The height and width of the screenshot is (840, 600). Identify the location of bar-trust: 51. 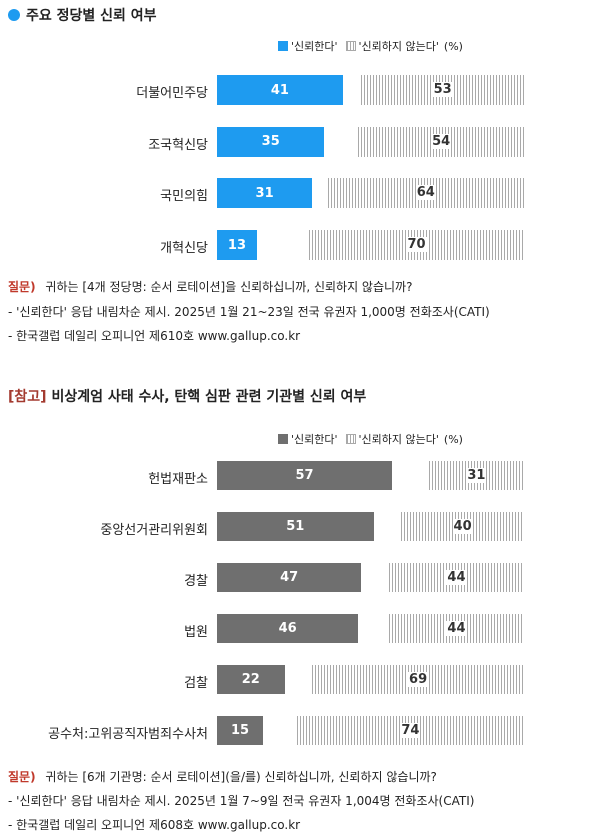
(295, 526).